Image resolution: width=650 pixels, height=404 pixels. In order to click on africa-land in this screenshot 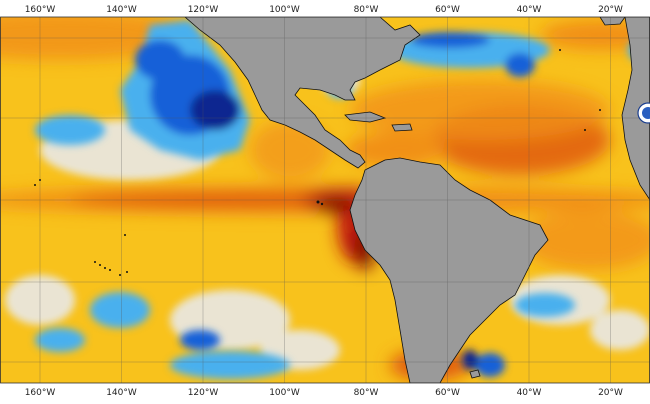, I will do `click(635, 109)`.